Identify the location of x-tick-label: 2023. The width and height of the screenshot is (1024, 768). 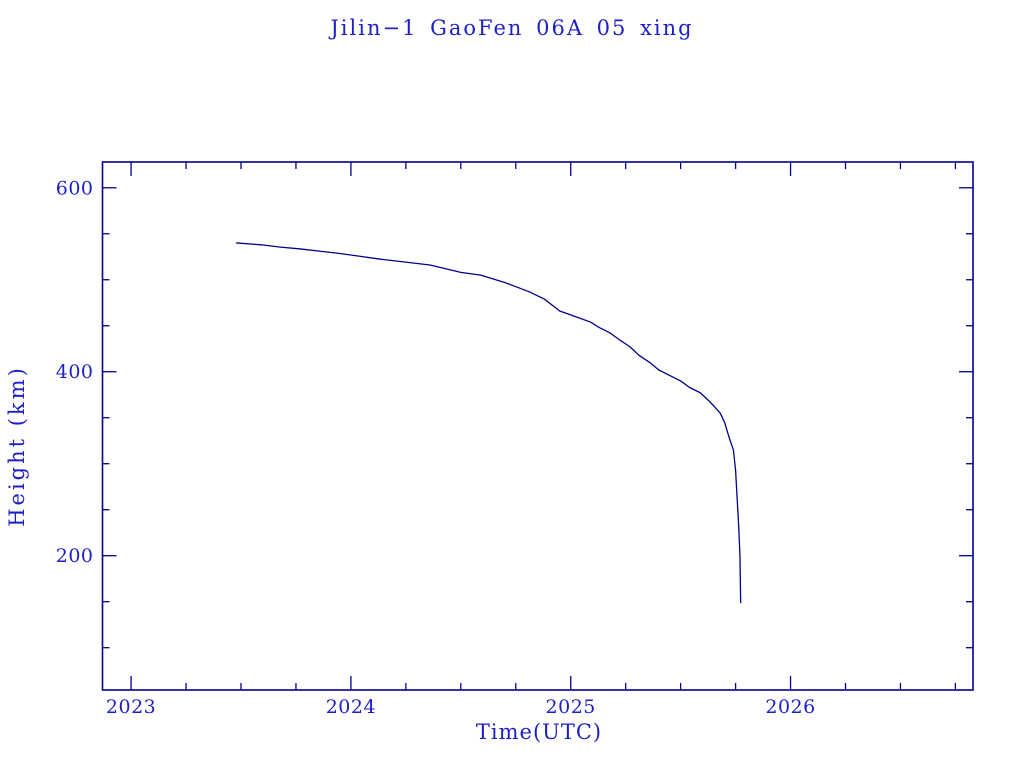
(131, 707).